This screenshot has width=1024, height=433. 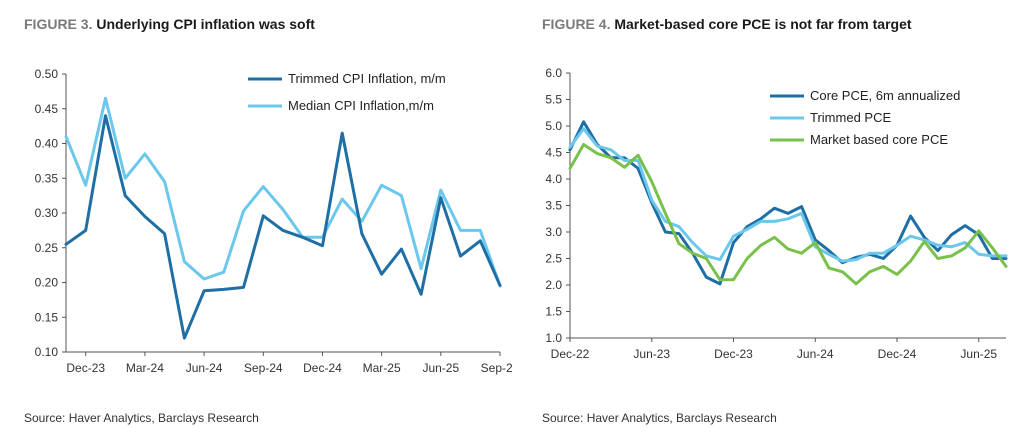 What do you see at coordinates (322, 368) in the screenshot?
I see `fig3-x-tick-label: Dec-24` at bounding box center [322, 368].